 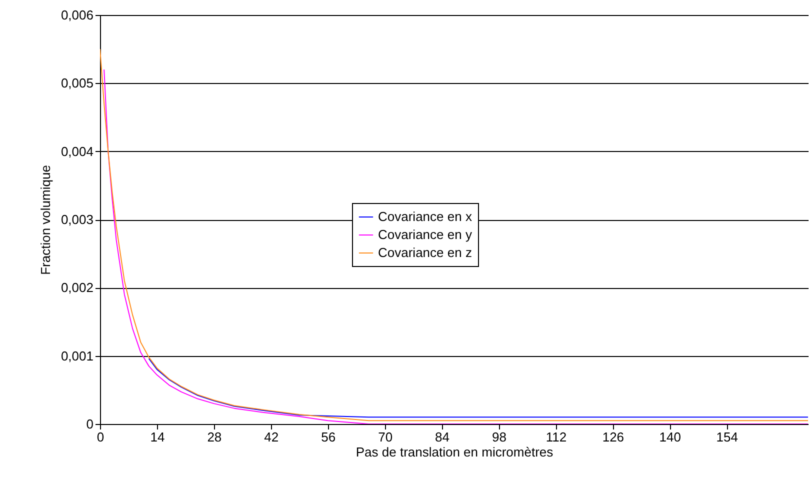 What do you see at coordinates (478, 388) in the screenshot?
I see `line-series` at bounding box center [478, 388].